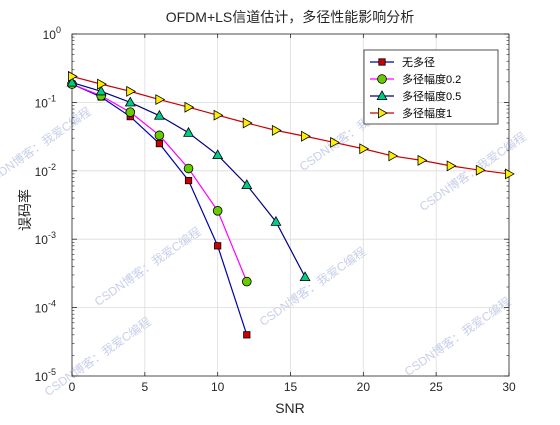  I want to click on legend-label: 多径幅度1, so click(427, 113).